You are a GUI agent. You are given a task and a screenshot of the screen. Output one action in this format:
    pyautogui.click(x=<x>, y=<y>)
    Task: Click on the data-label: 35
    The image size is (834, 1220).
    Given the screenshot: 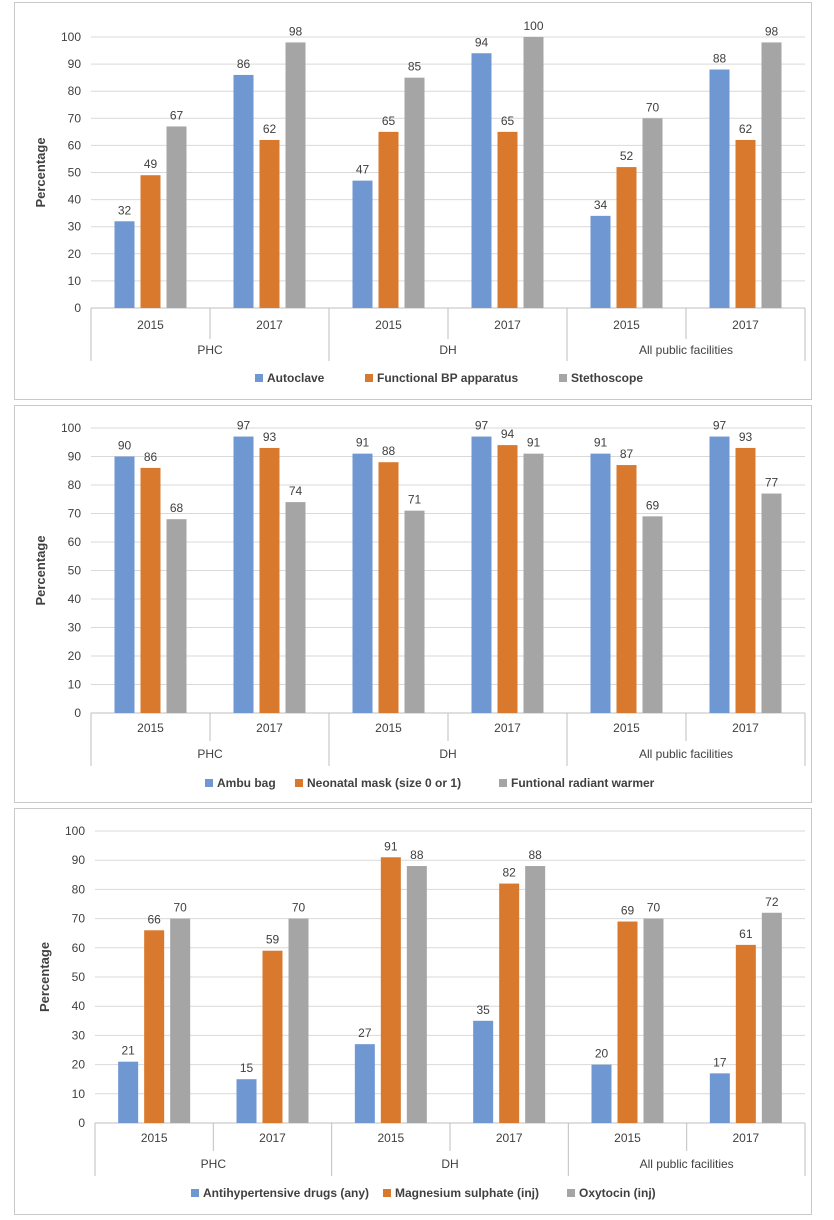 What is the action you would take?
    pyautogui.click(x=483, y=1010)
    